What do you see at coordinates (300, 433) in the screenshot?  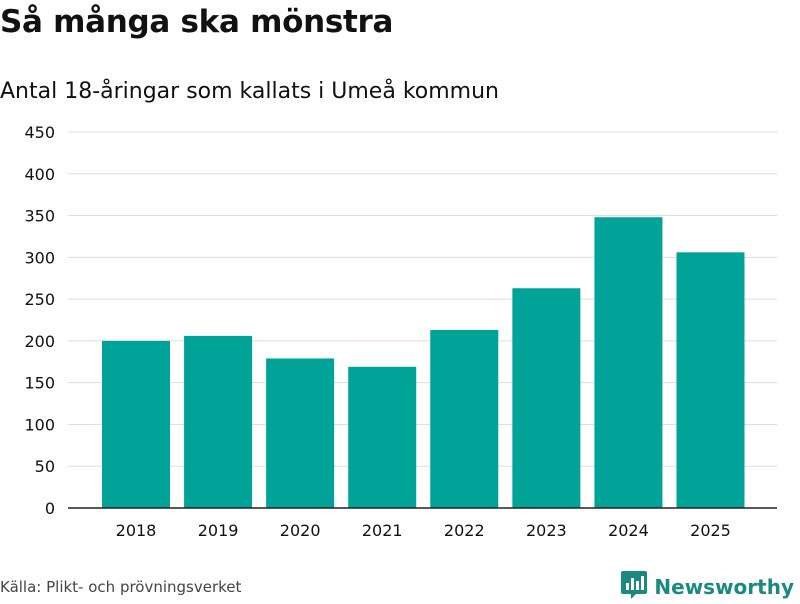 I see `bar-2020` at bounding box center [300, 433].